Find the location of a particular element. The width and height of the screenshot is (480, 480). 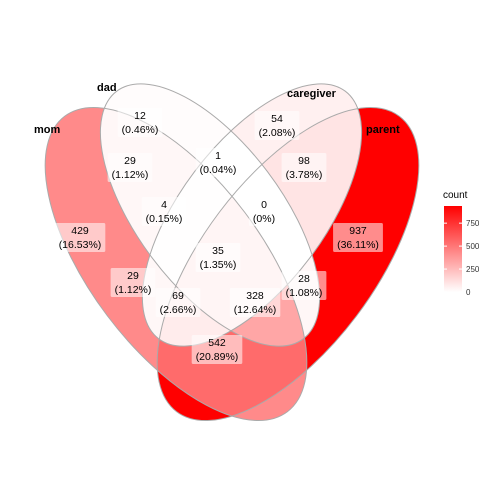

region-label-mom_parent: 542 (20.89%) is located at coordinates (217, 349).